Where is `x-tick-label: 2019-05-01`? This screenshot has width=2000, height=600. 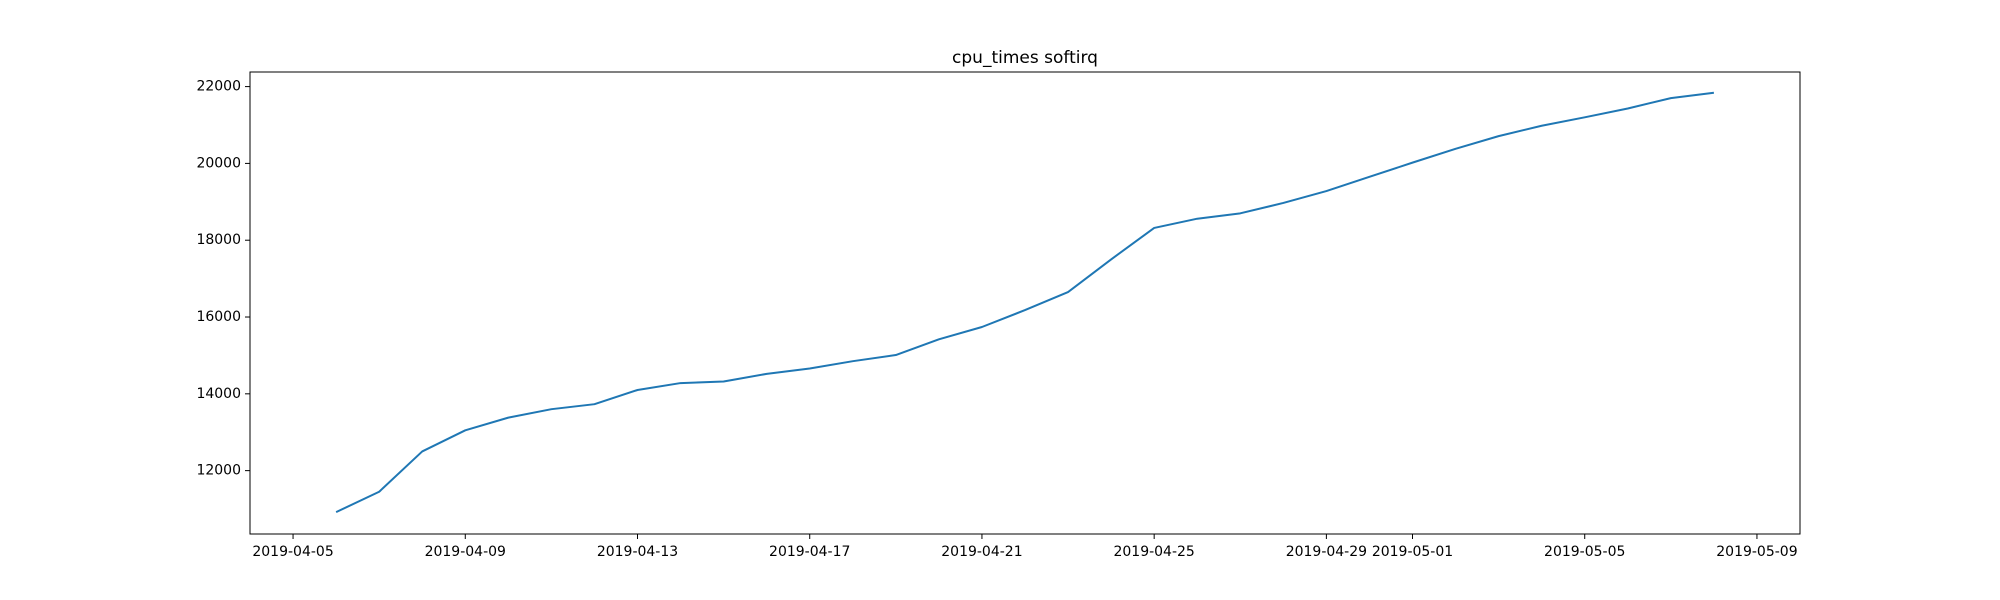
x-tick-label: 2019-05-01 is located at coordinates (1412, 552).